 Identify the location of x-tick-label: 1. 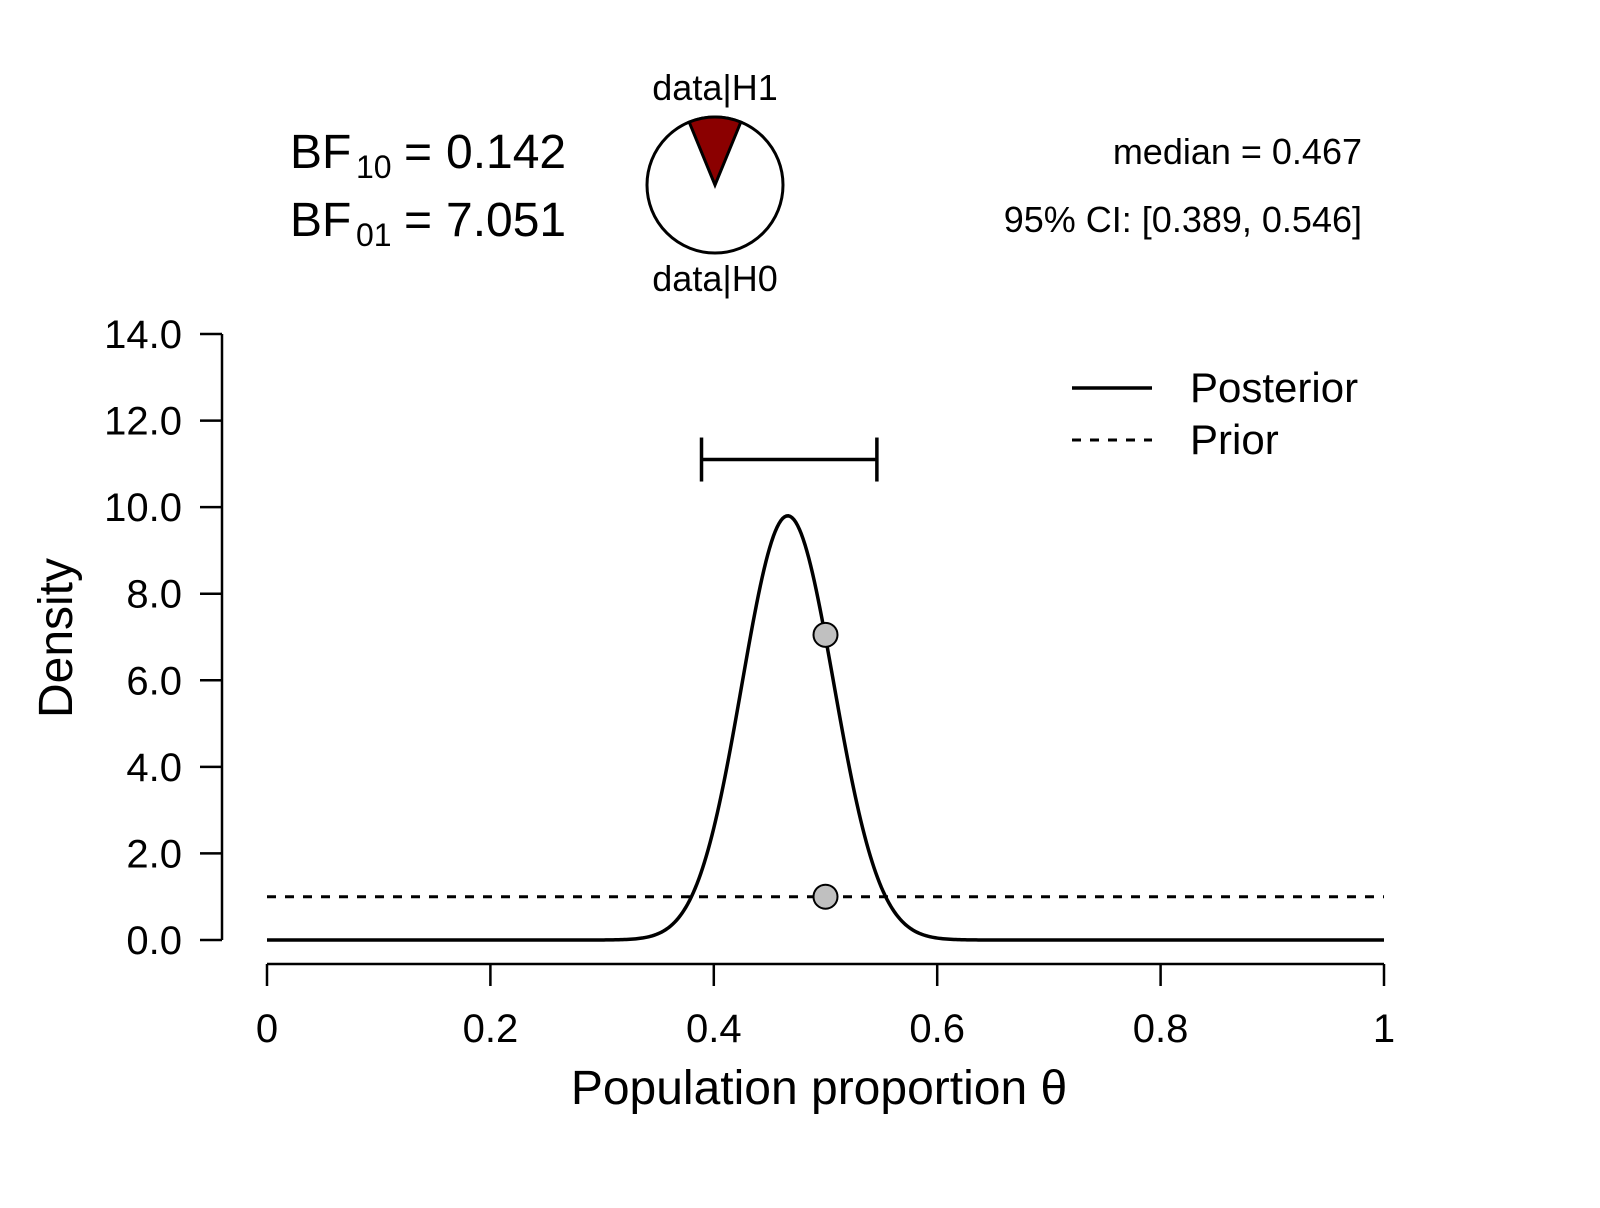
(1384, 1029).